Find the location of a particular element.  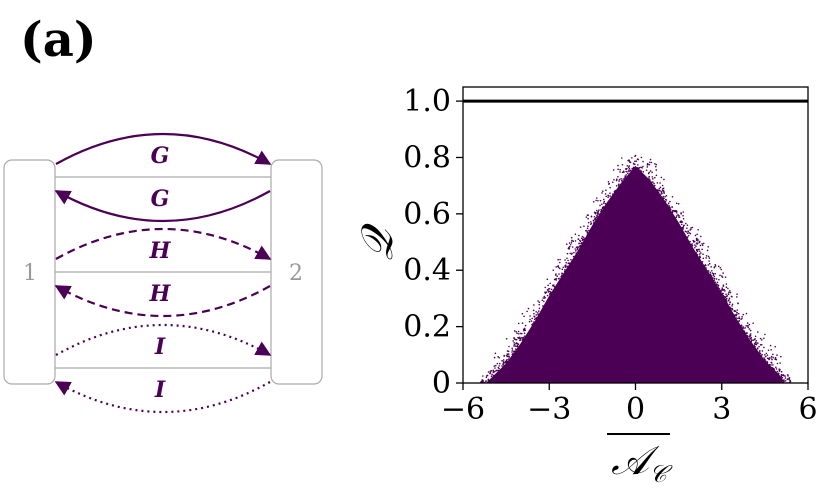

arrow-label-h-forward: H is located at coordinates (160, 251).